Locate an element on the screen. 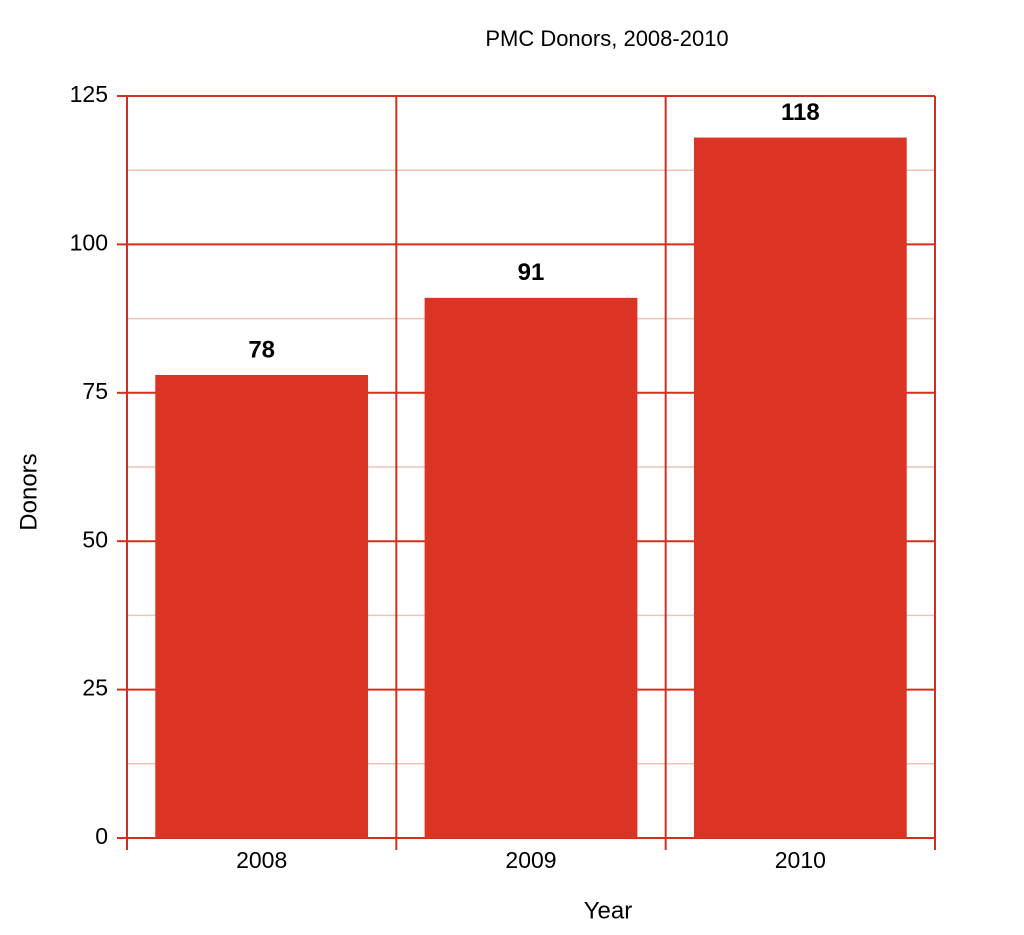 This screenshot has height=935, width=1024. y-axis-label: Donors is located at coordinates (28, 491).